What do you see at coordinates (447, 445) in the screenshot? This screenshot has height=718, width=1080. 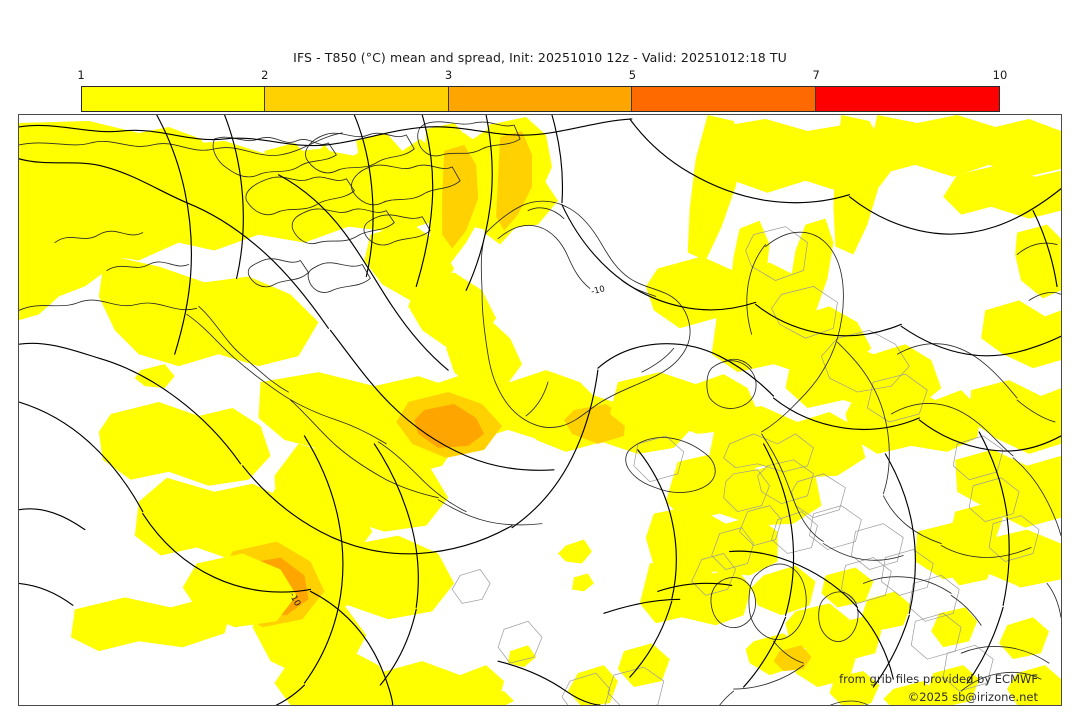 I see `contour-label-layer: -10 -10` at bounding box center [447, 445].